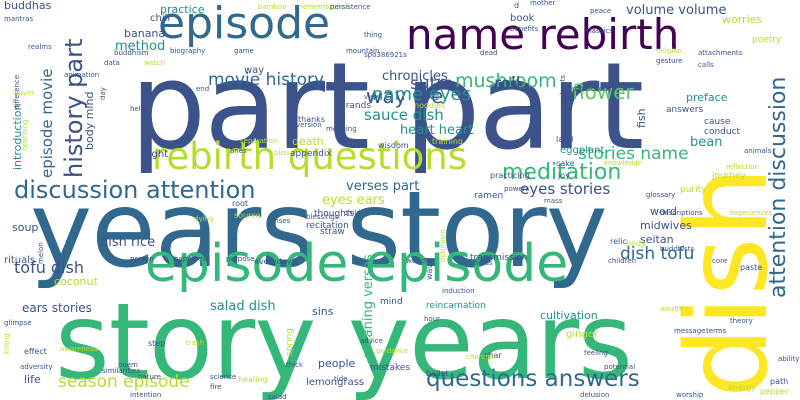 The width and height of the screenshot is (800, 400). I want to click on word-cloud-word: thanks, so click(311, 119).